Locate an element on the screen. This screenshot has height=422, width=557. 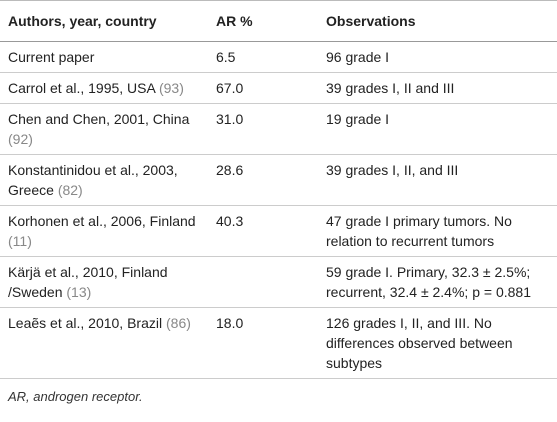
author-cell: Konstantinidou et al., 2003, Greece (82) is located at coordinates (104, 180).